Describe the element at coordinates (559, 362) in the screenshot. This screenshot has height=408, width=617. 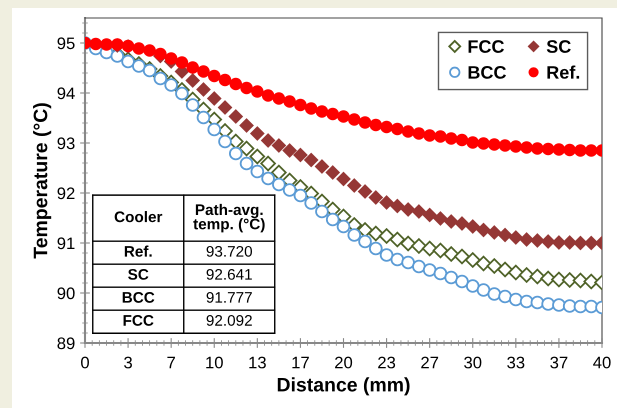
I see `x-tick-label: 37` at that location.